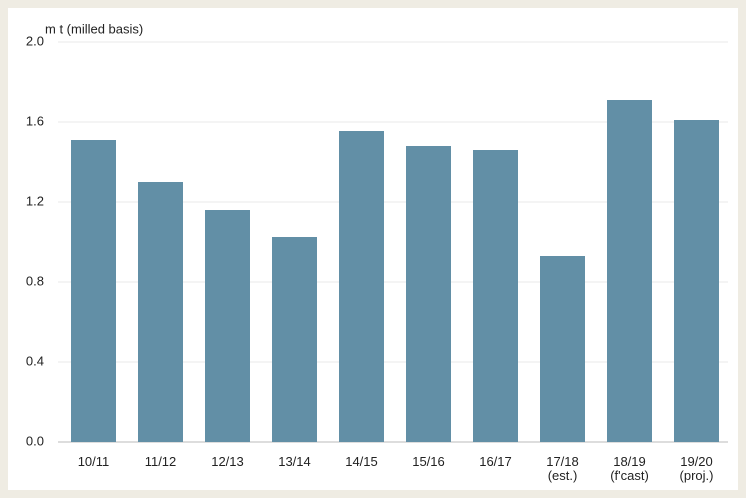 Image resolution: width=746 pixels, height=498 pixels. What do you see at coordinates (160, 461) in the screenshot?
I see `x-tick-label: 11/12` at bounding box center [160, 461].